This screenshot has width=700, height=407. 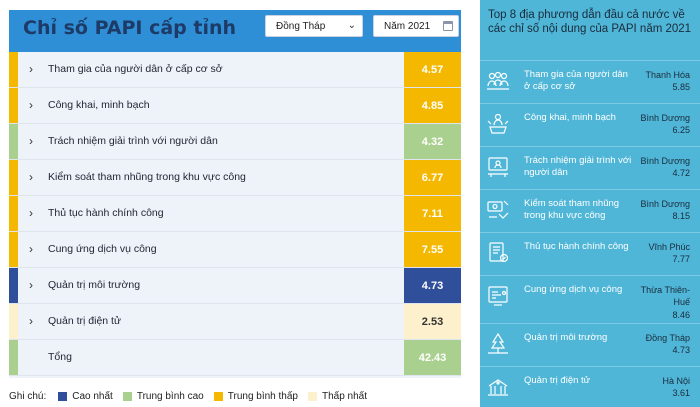 I want to click on legend-label: Trung bình thấp, so click(x=262, y=396).